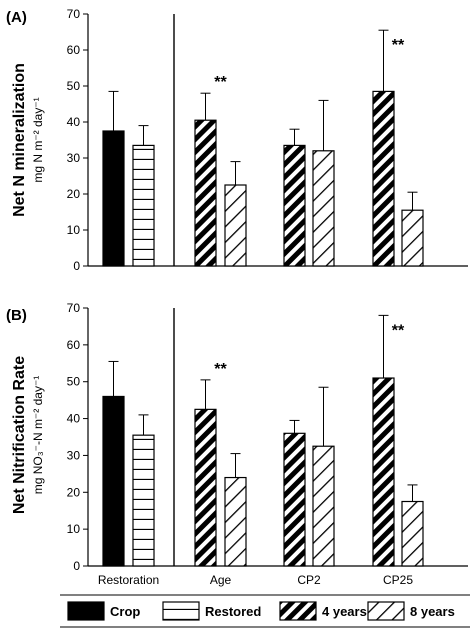 The image size is (474, 640). I want to click on panel-b-y-tick-label: 30, so click(74, 455).